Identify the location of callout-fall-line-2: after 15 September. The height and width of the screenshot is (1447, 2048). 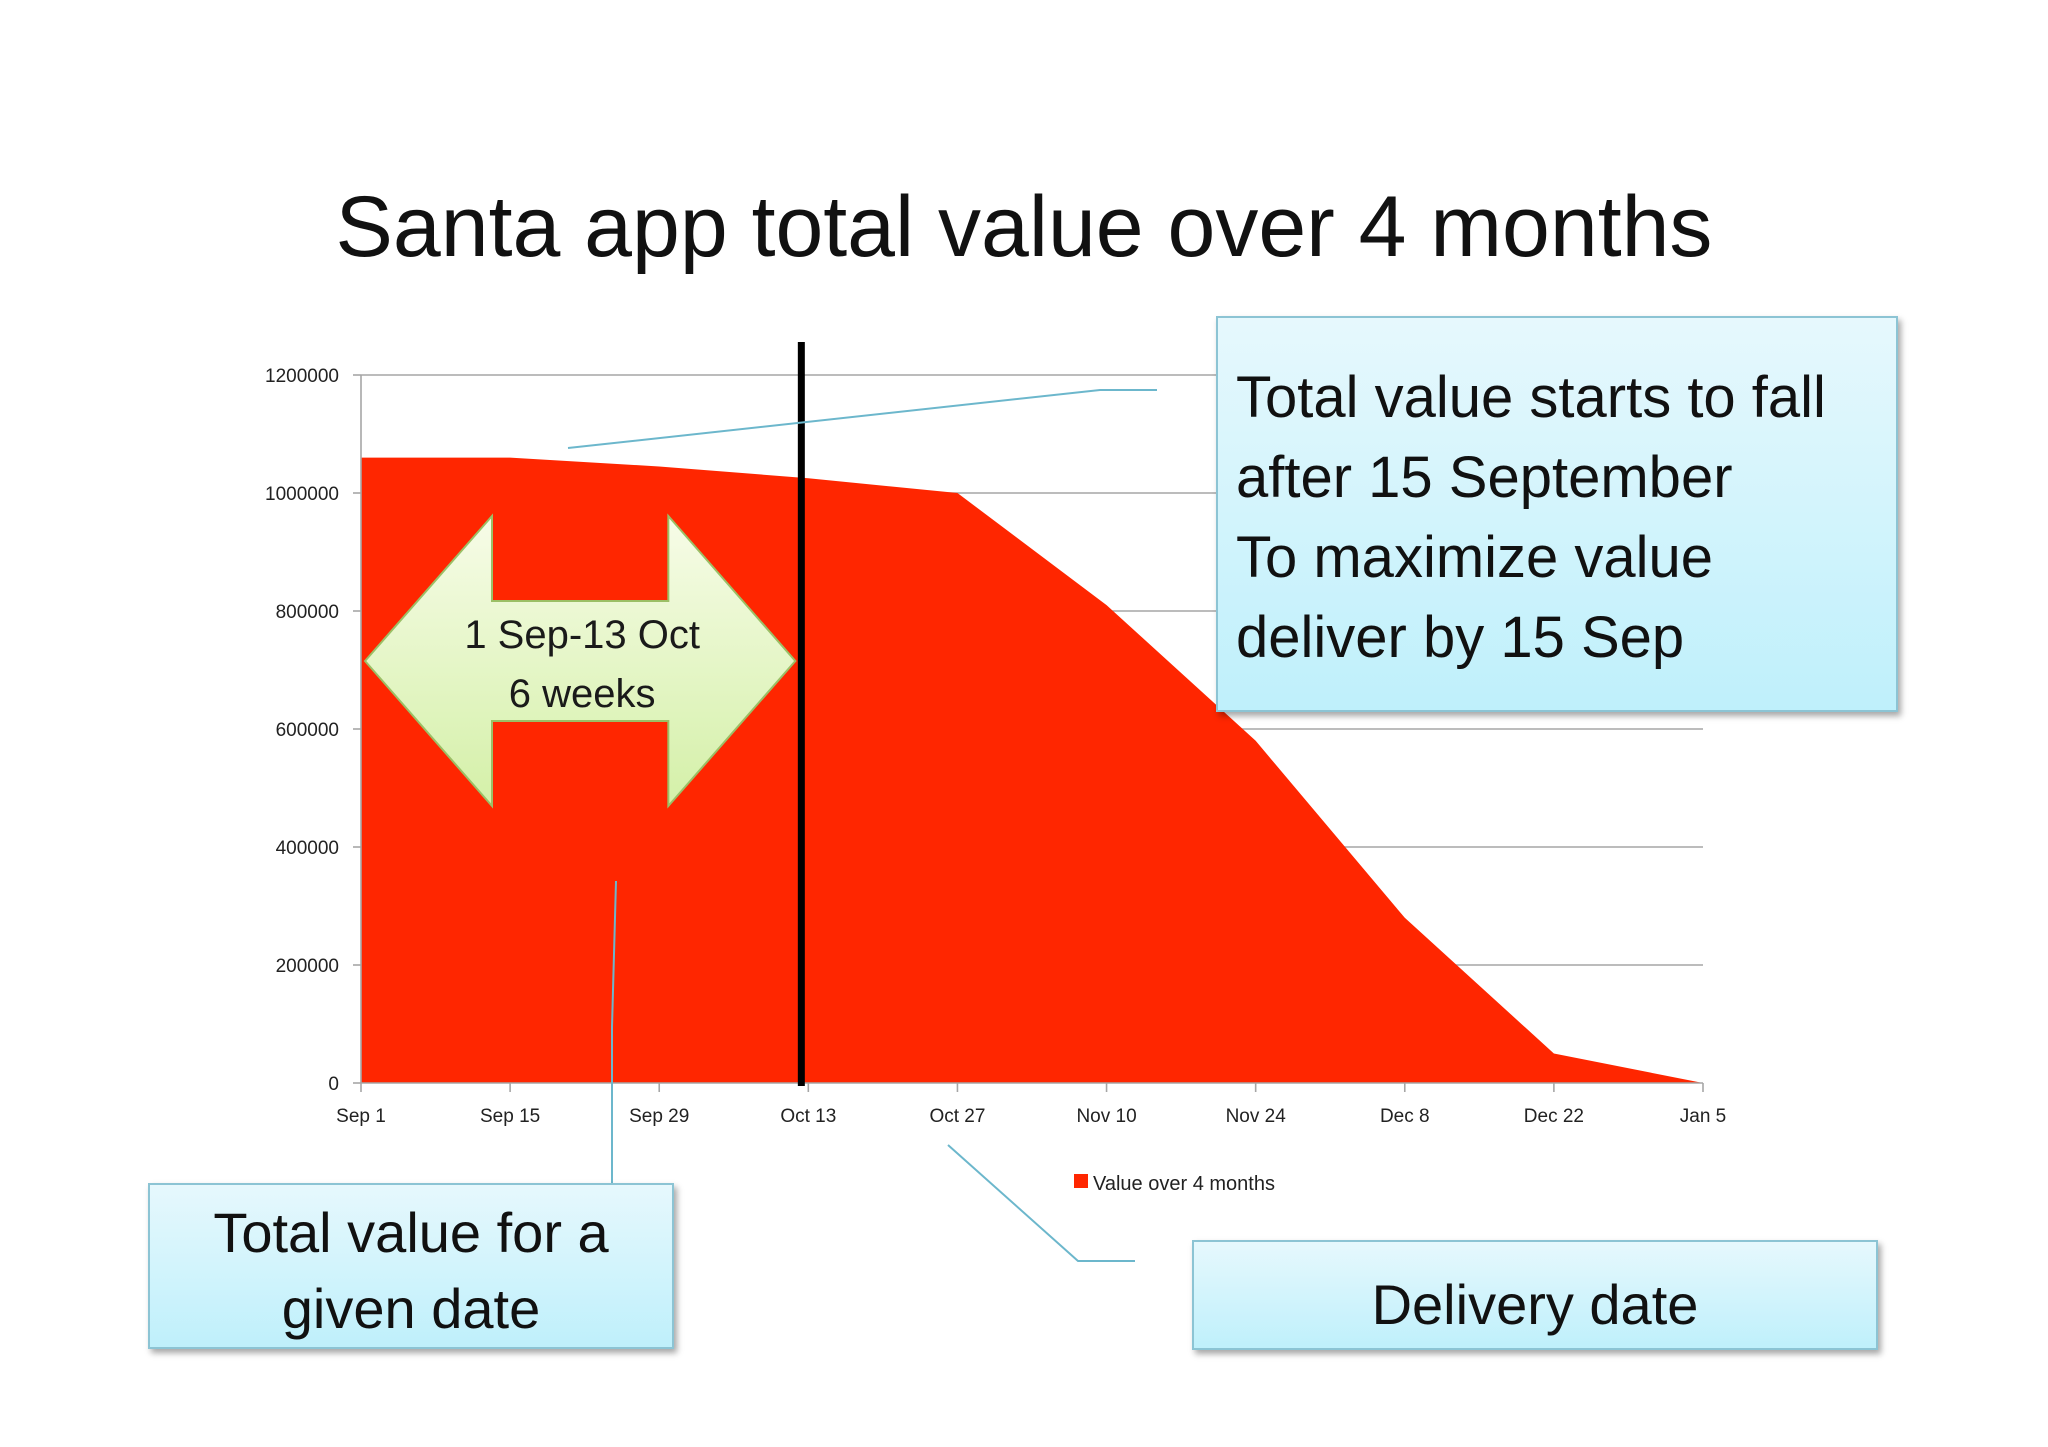
(1484, 478).